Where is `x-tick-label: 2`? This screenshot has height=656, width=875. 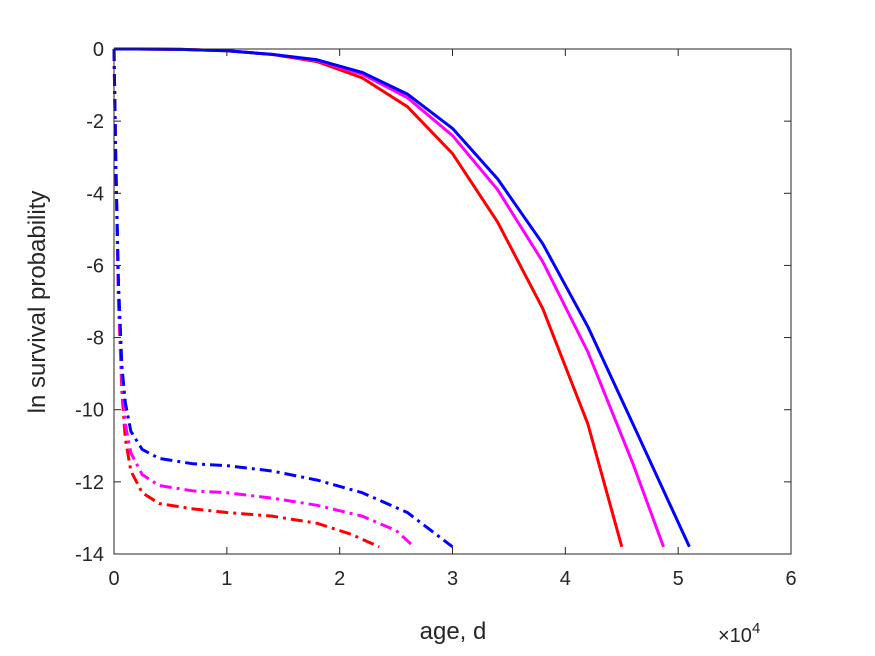 x-tick-label: 2 is located at coordinates (339, 579).